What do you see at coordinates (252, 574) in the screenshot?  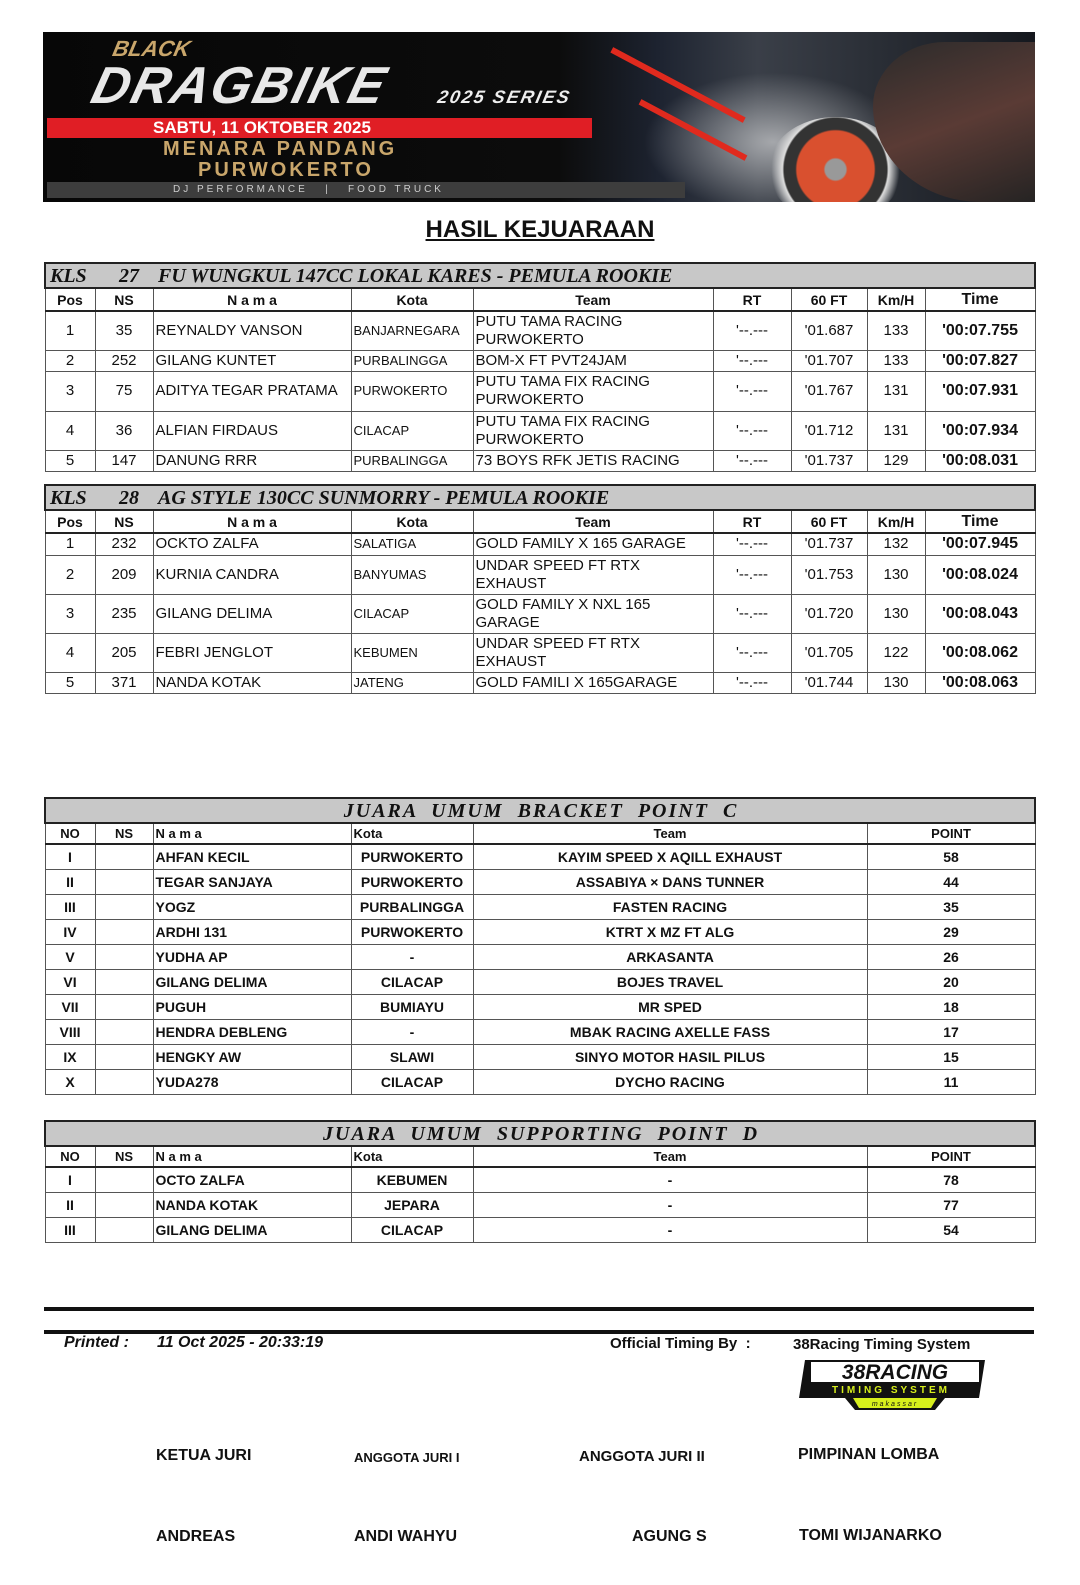 I see `cell-name: KURNIA CANDRA` at bounding box center [252, 574].